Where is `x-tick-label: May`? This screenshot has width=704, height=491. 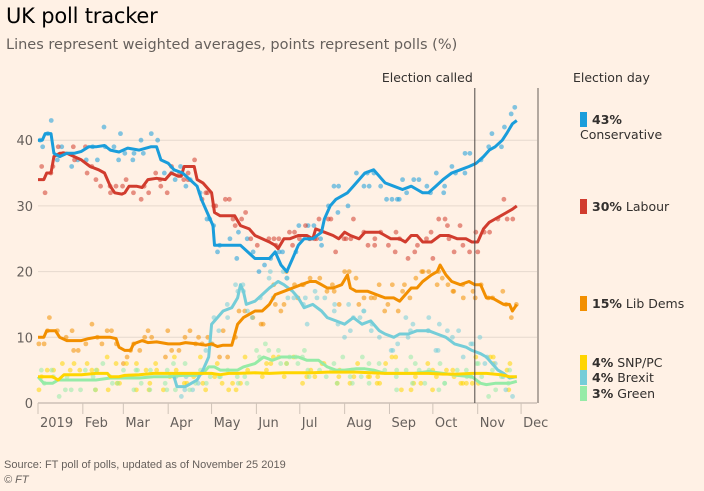 x-tick-label: May is located at coordinates (227, 423).